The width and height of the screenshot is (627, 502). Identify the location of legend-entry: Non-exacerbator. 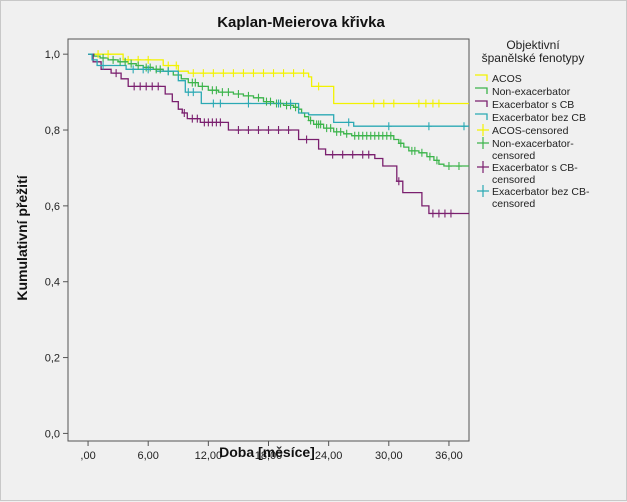
(523, 92).